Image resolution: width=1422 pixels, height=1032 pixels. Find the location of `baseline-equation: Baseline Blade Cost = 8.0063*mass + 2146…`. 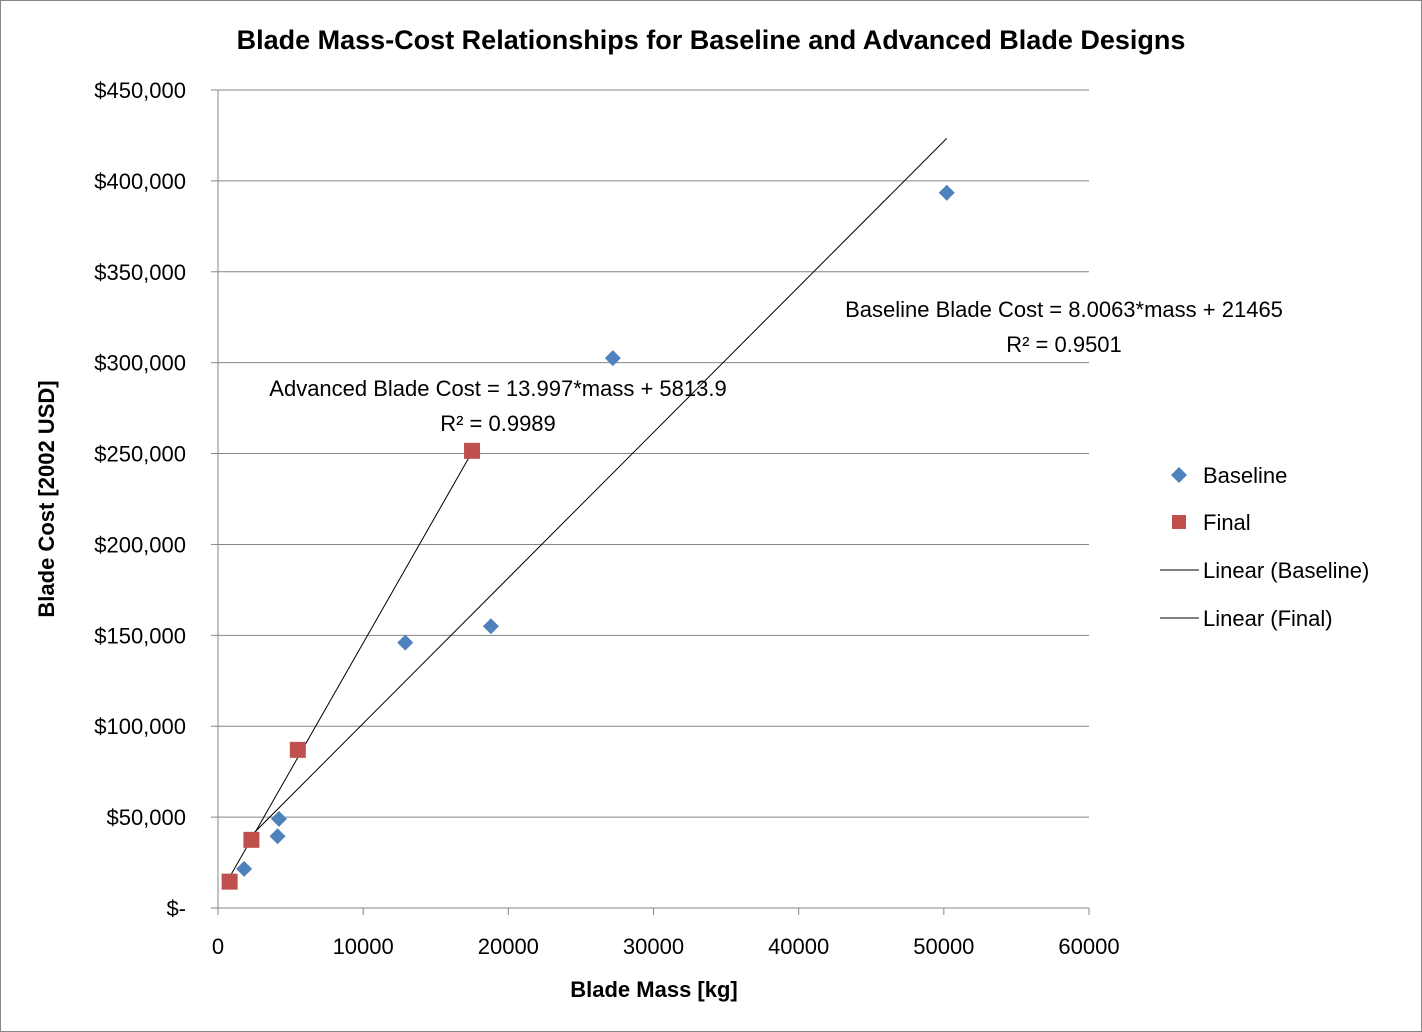

baseline-equation: Baseline Blade Cost = 8.0063*mass + 2146… is located at coordinates (1064, 309).